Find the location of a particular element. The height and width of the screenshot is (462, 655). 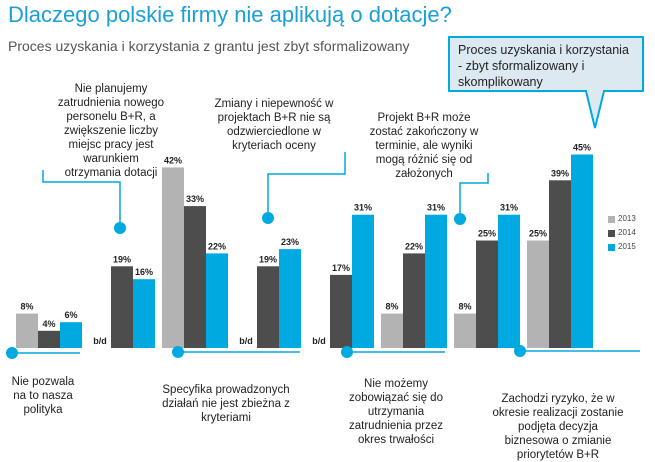

bar-value-label-2015-4: 23% is located at coordinates (290, 242).